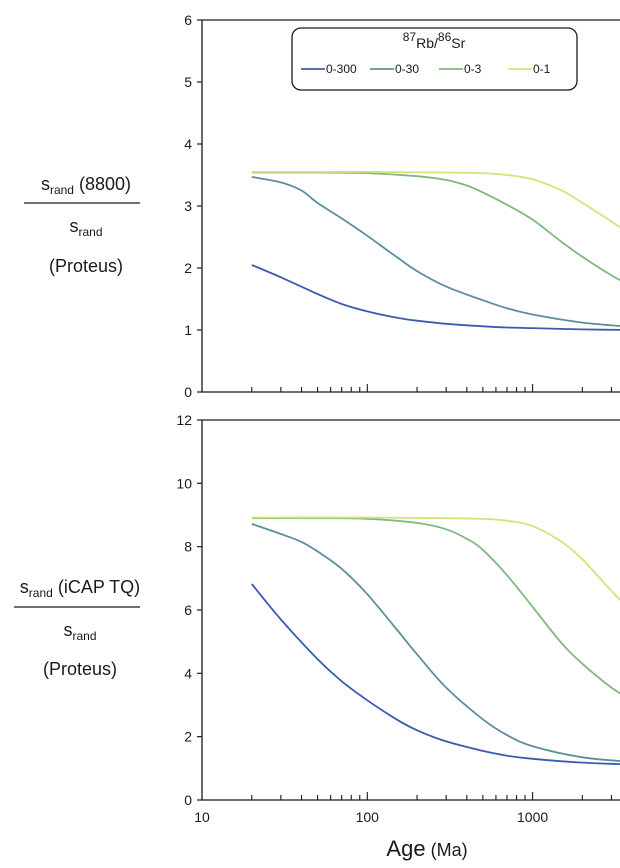 The width and height of the screenshot is (620, 868). Describe the element at coordinates (188, 206) in the screenshot. I see `top-ytick-label: 3` at that location.